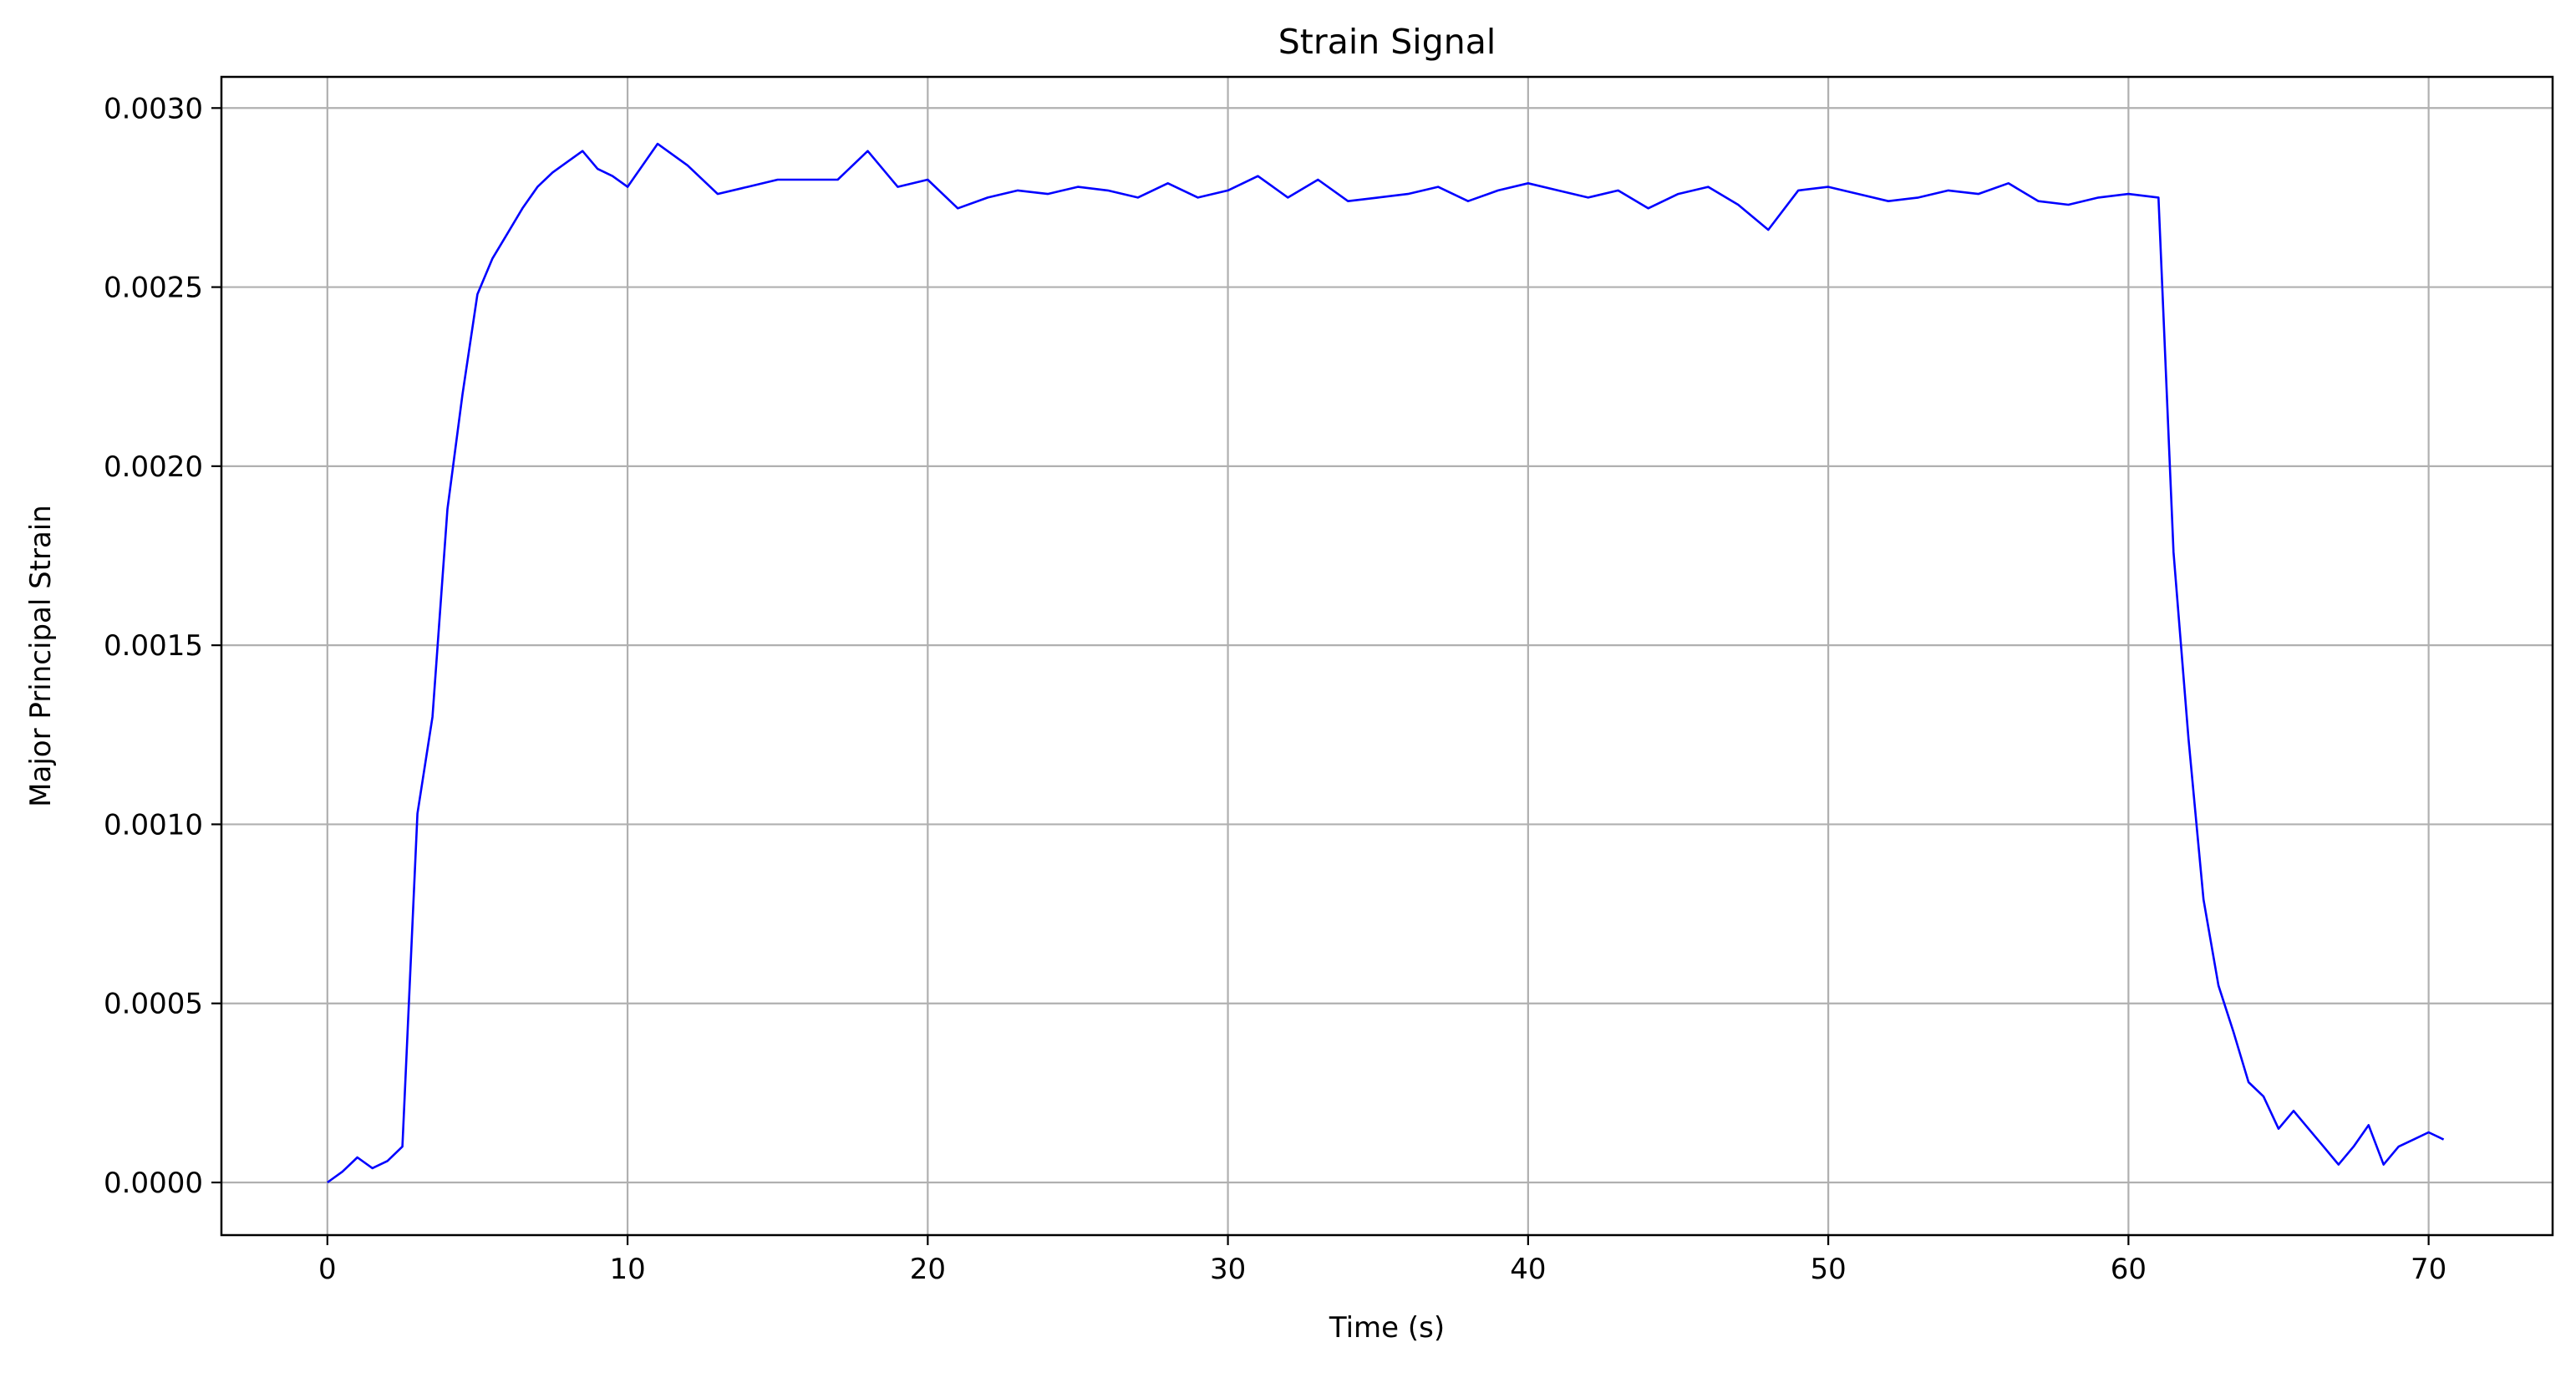 The width and height of the screenshot is (2576, 1373). Describe the element at coordinates (627, 1269) in the screenshot. I see `x-tick-label: 10` at that location.